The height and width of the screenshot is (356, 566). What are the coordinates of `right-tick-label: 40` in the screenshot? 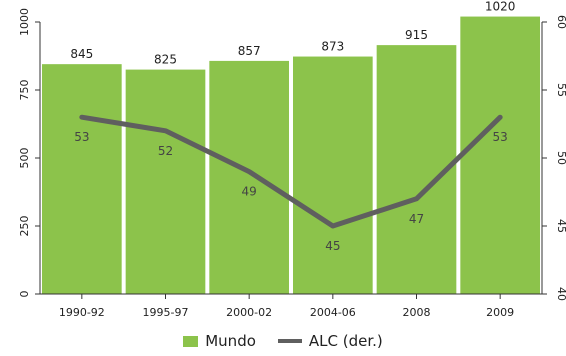 It's located at (560, 294).